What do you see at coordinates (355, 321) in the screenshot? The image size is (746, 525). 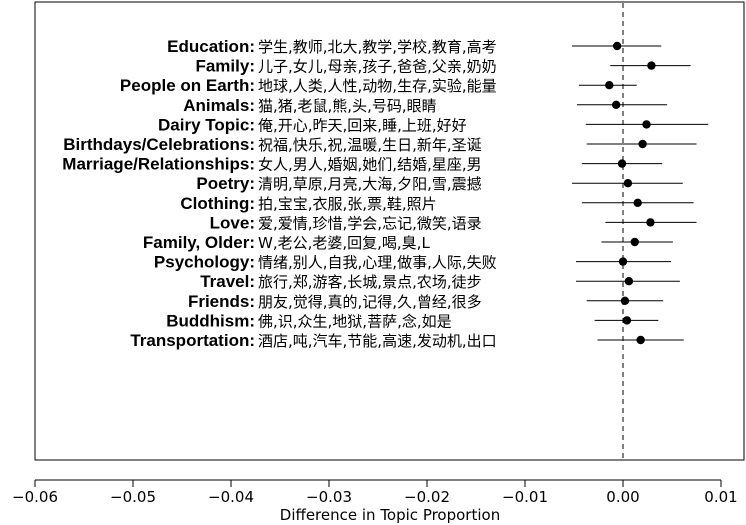 I see `topic-words: 佛,识,众生,地狱,菩萨,念,如是` at bounding box center [355, 321].